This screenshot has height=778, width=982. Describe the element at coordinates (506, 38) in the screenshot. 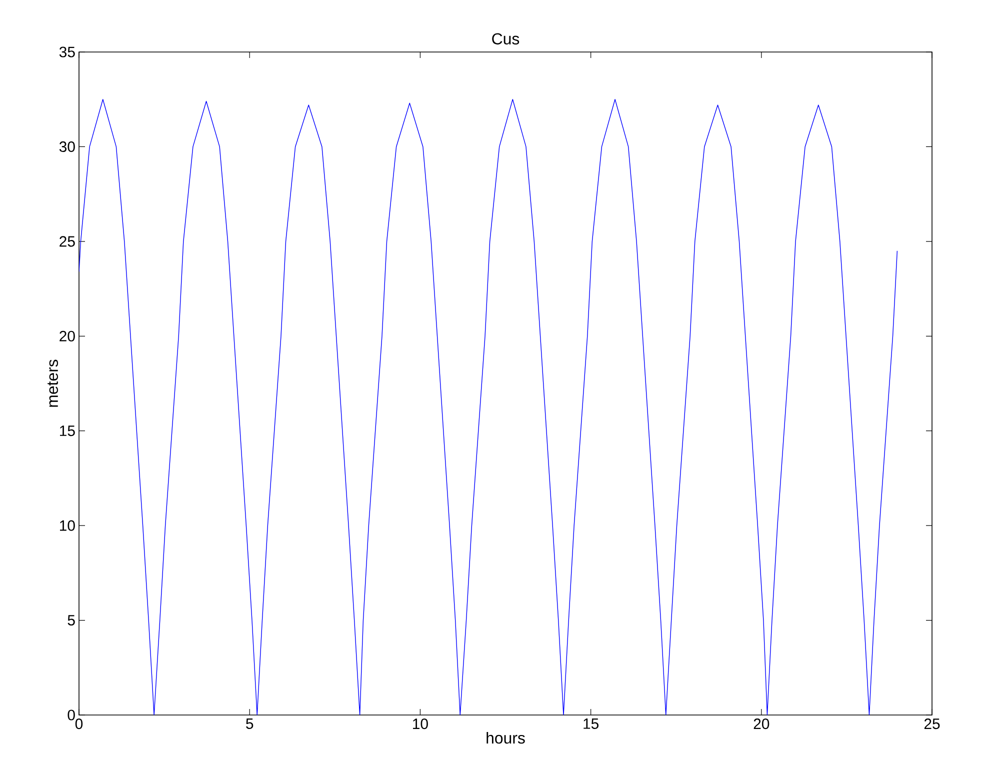

I see `chart-title: Cus` at that location.